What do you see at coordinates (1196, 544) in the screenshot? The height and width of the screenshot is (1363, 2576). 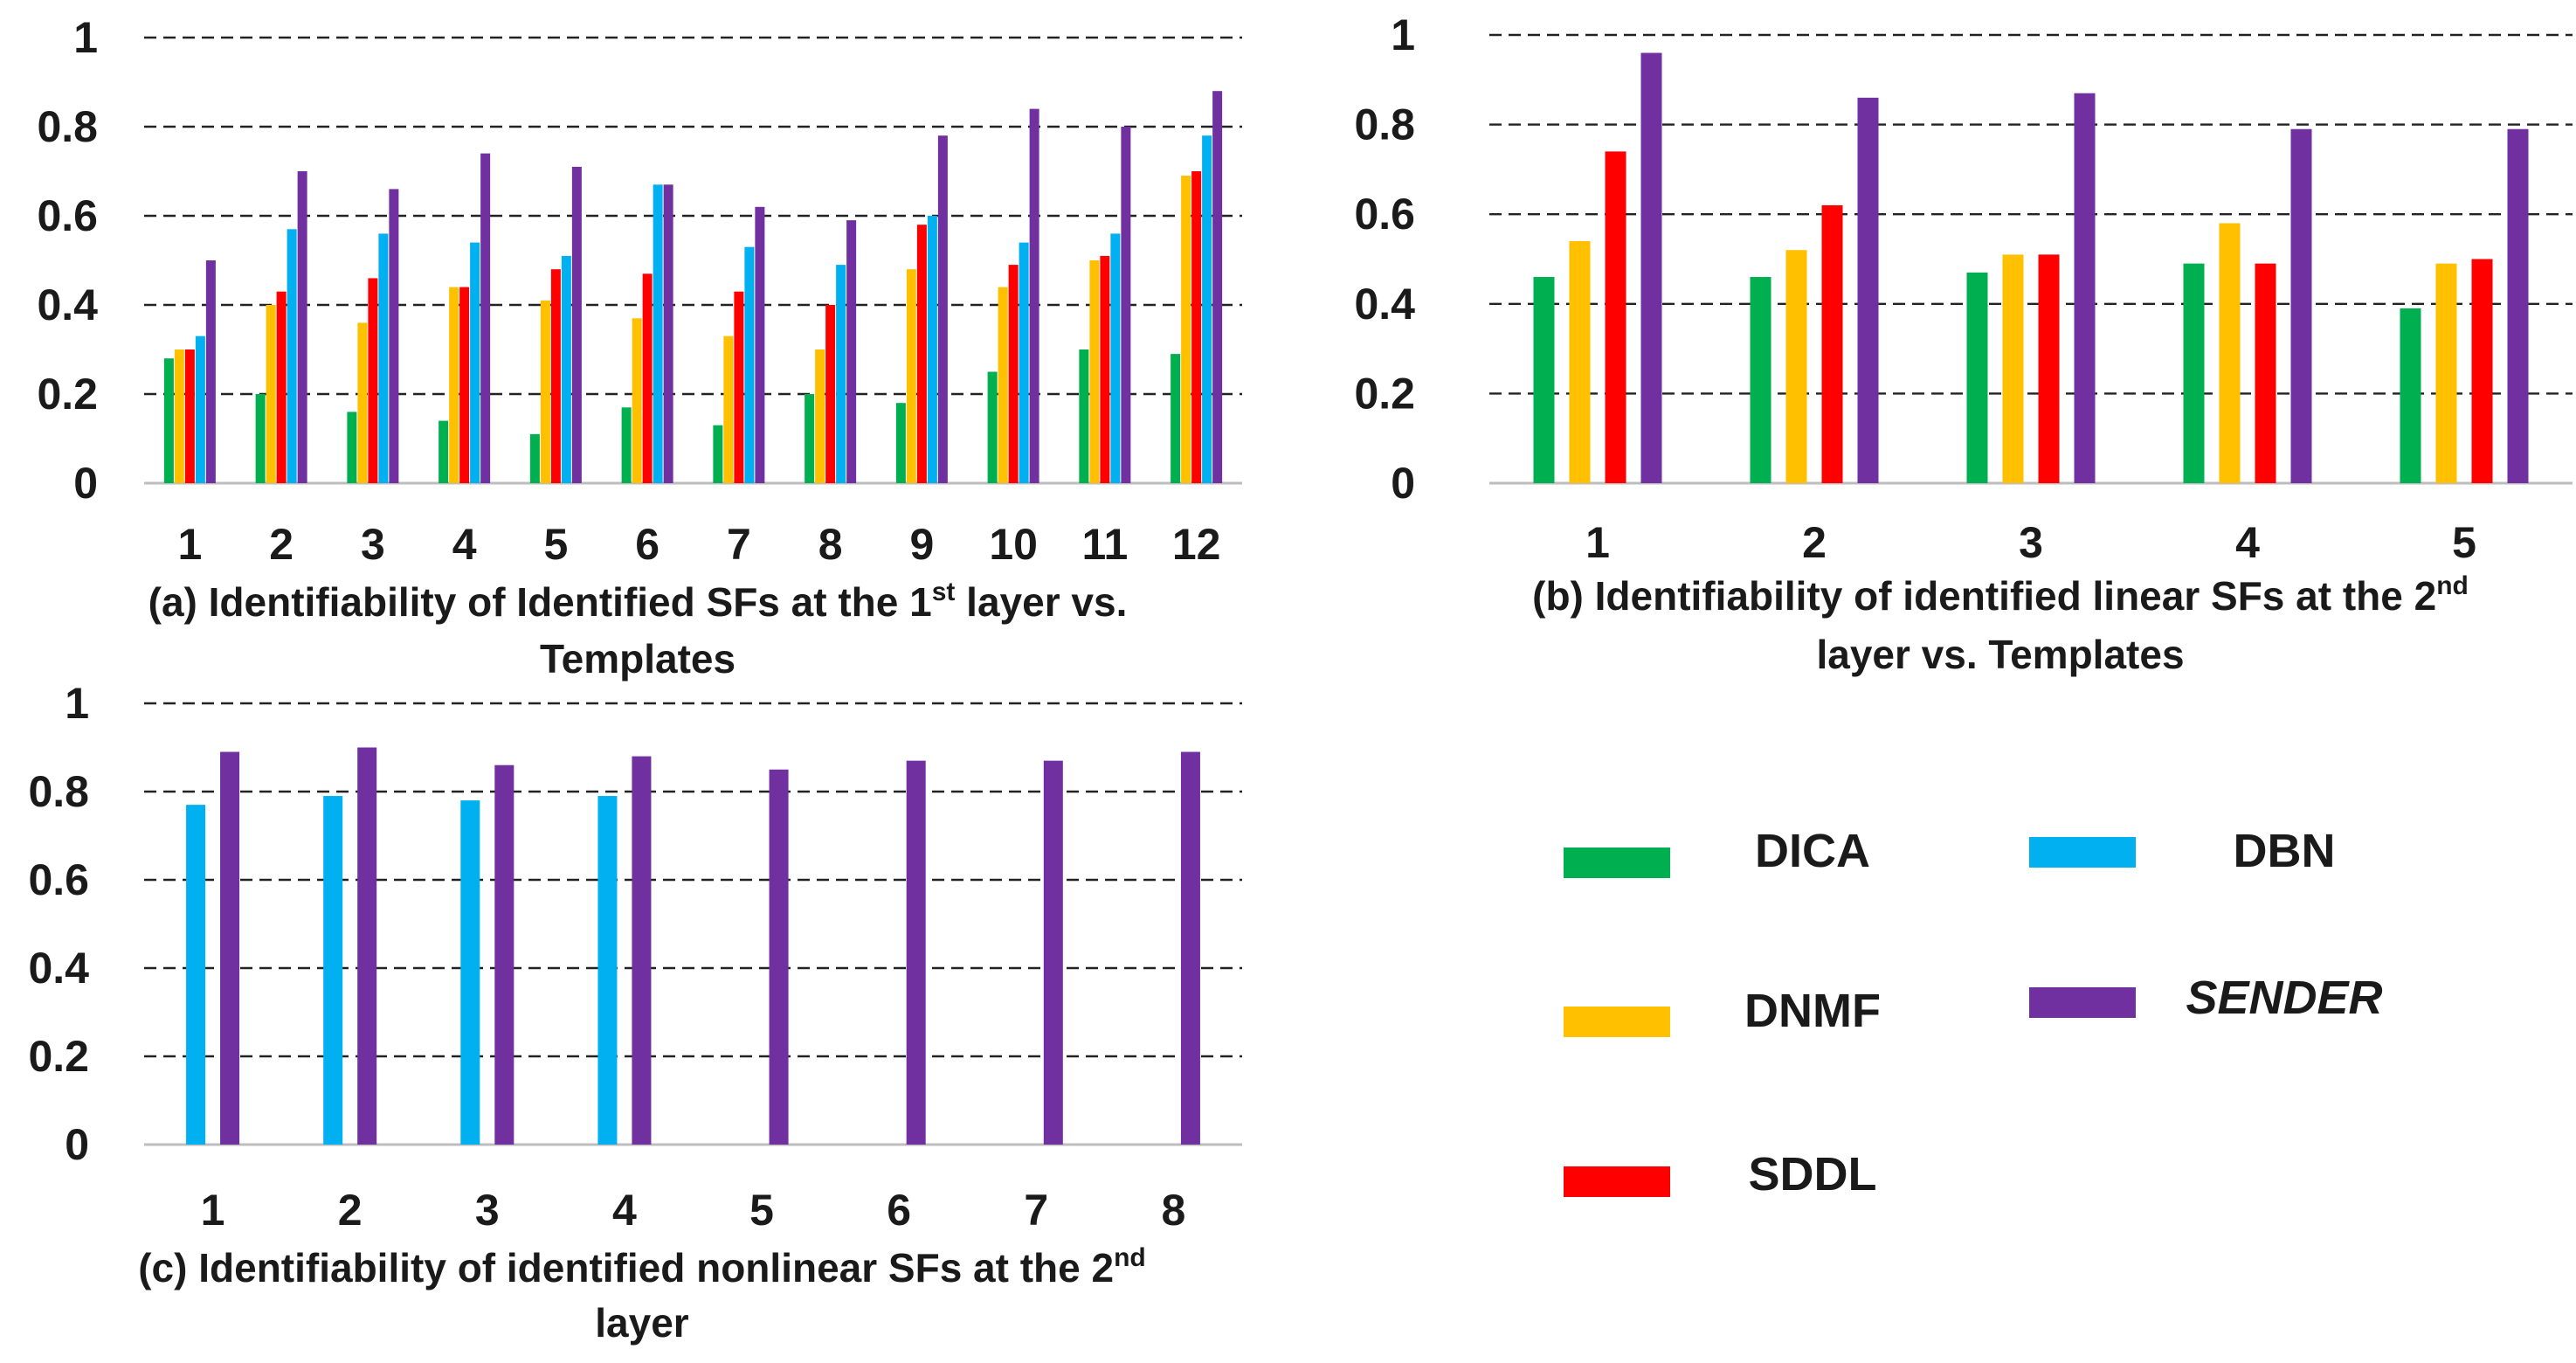 I see `x-tick-label: 12` at bounding box center [1196, 544].